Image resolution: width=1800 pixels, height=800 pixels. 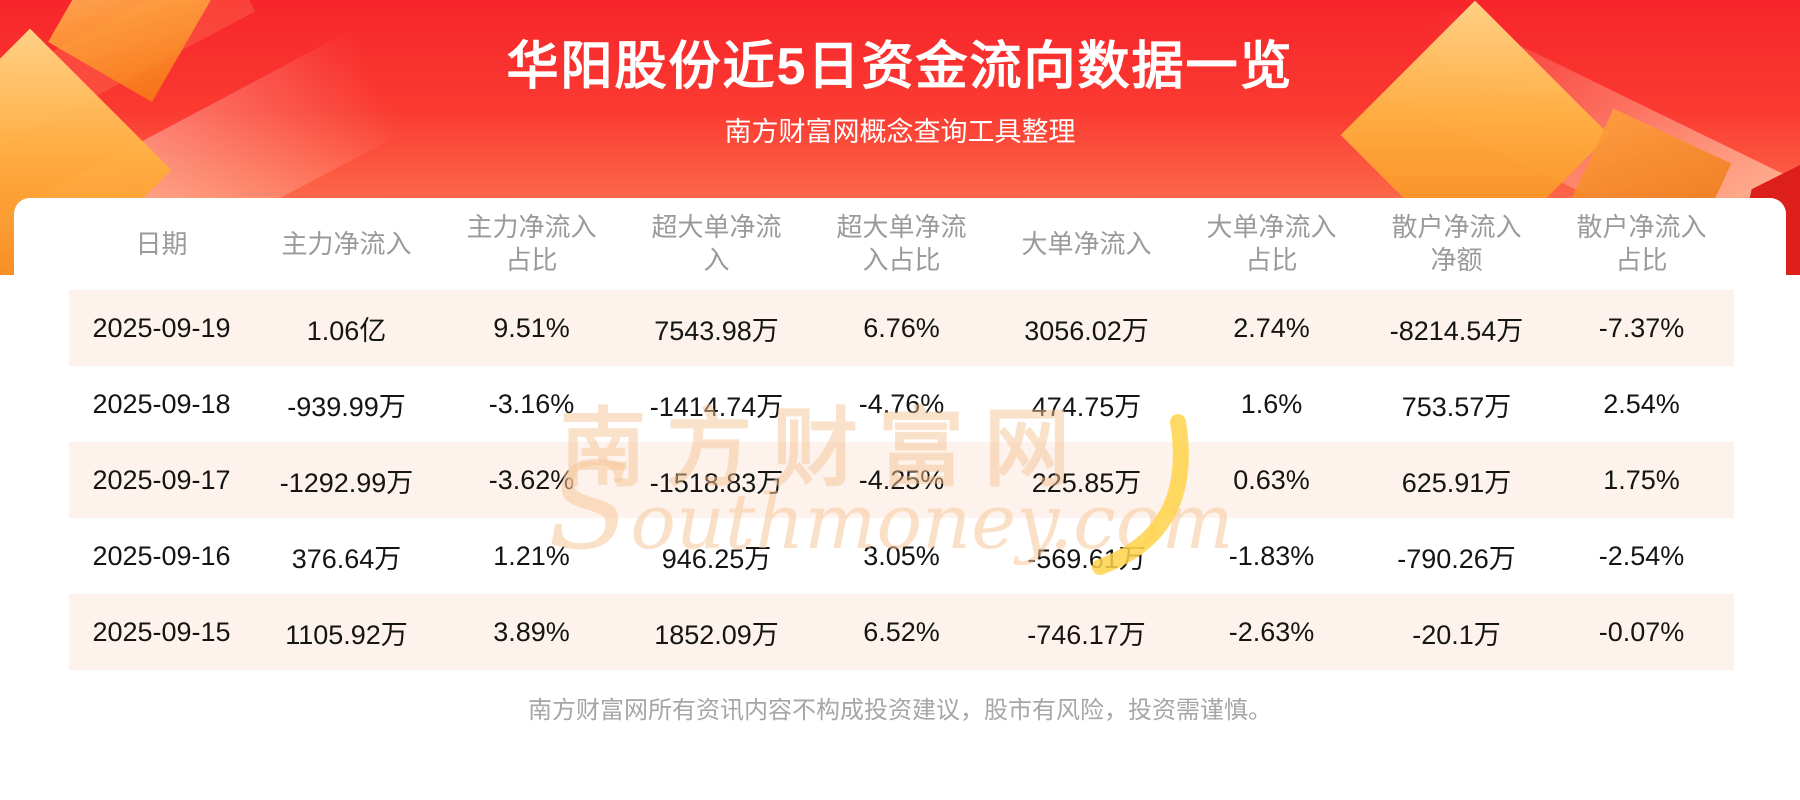 I want to click on cell: 2.54%, so click(x=1641, y=403).